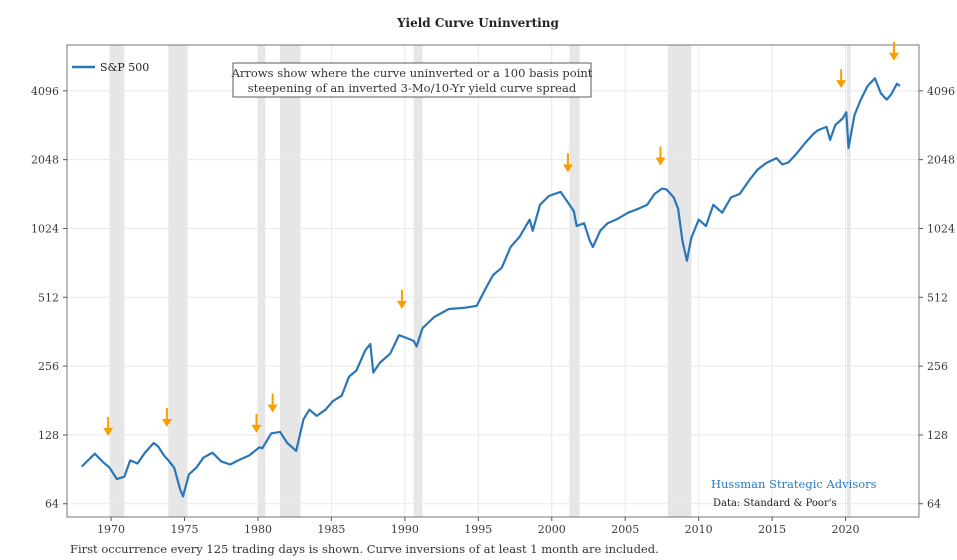 The width and height of the screenshot is (957, 560). What do you see at coordinates (772, 529) in the screenshot?
I see `x-tick-label: 2015` at bounding box center [772, 529].